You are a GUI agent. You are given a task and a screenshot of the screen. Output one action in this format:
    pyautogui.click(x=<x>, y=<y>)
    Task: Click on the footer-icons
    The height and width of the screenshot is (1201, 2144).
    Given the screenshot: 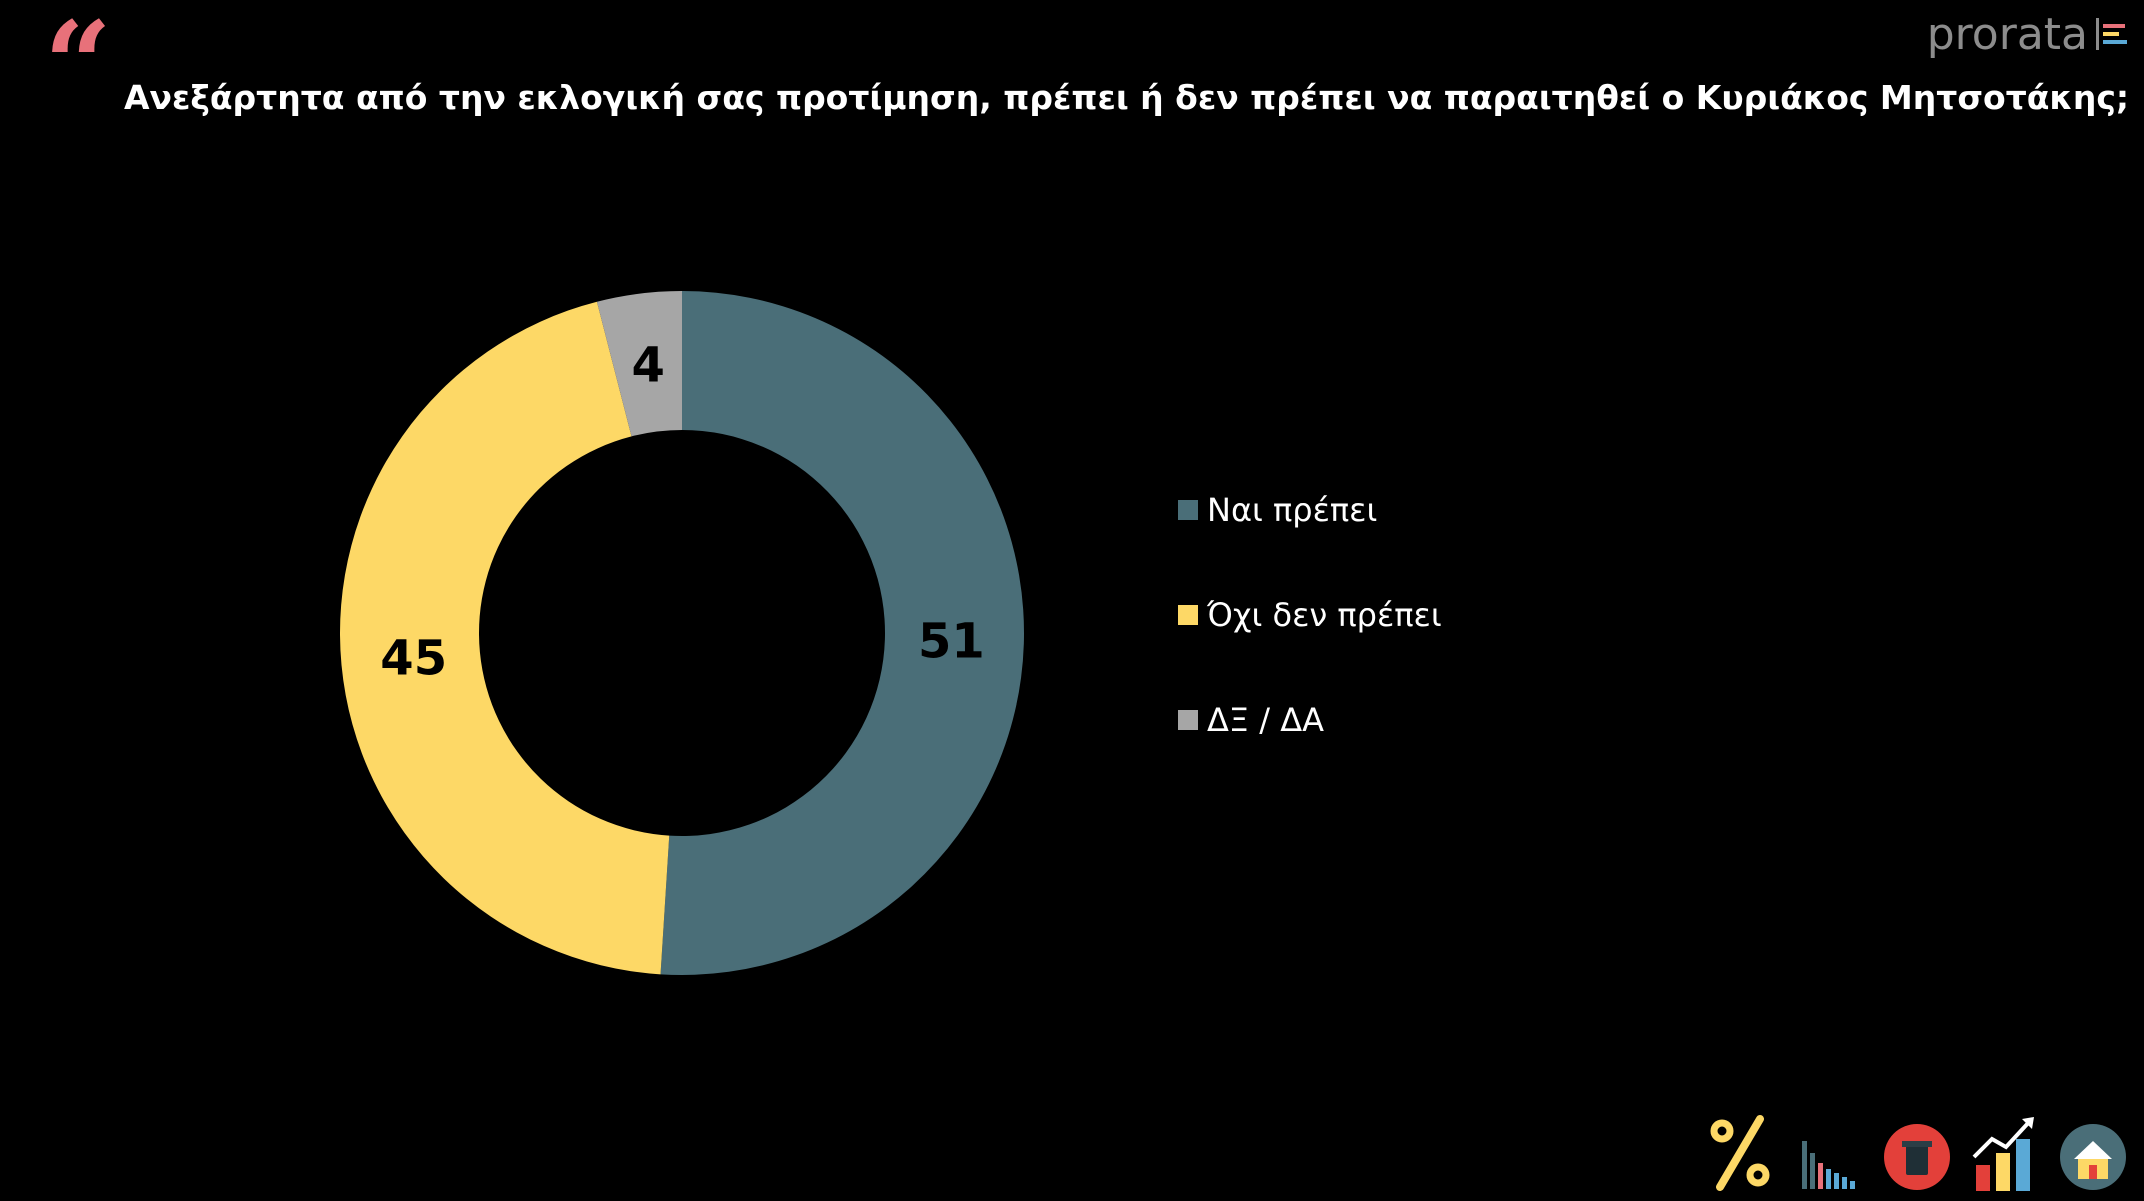 What is the action you would take?
    pyautogui.click(x=1917, y=1148)
    